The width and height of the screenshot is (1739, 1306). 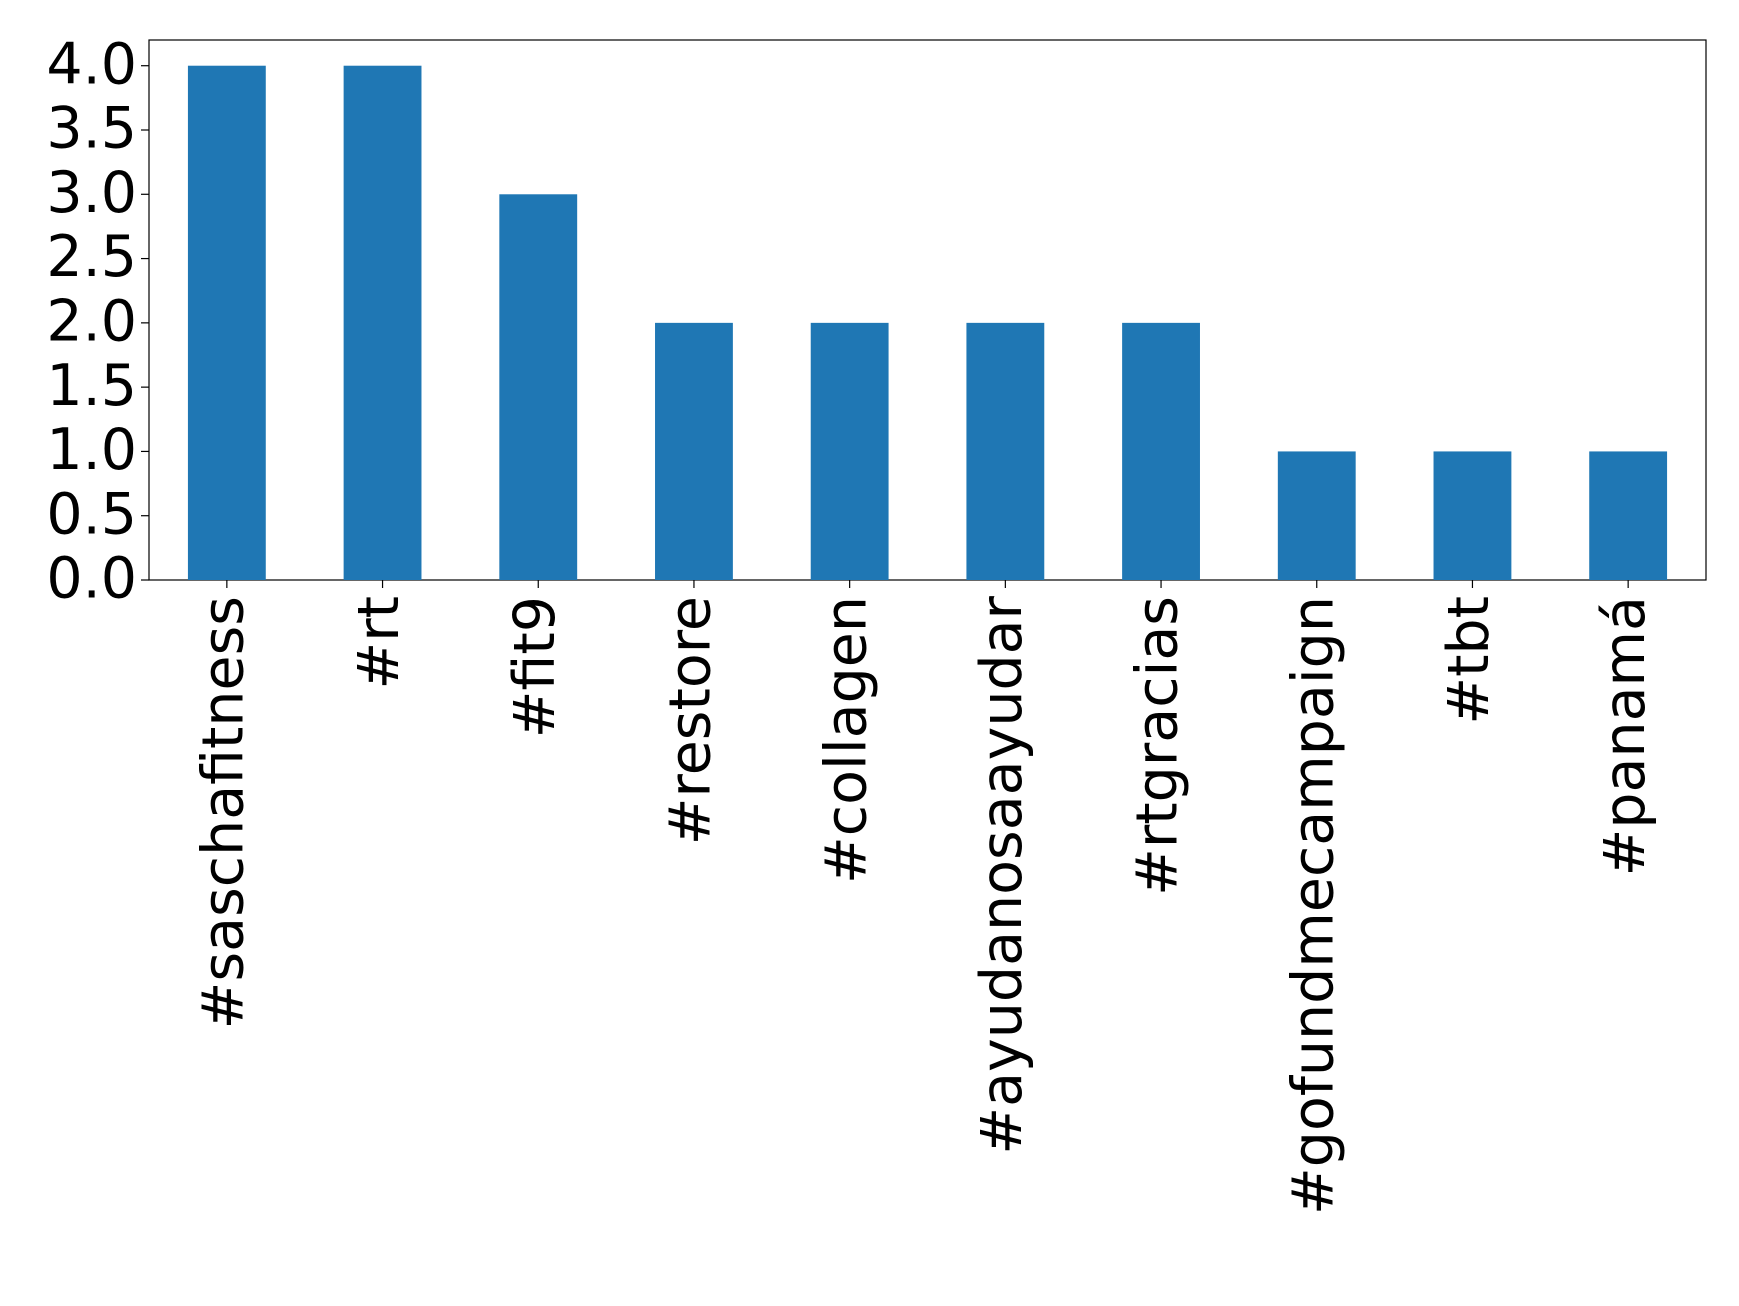 What do you see at coordinates (91, 386) in the screenshot?
I see `y-tick-label: 1.5` at bounding box center [91, 386].